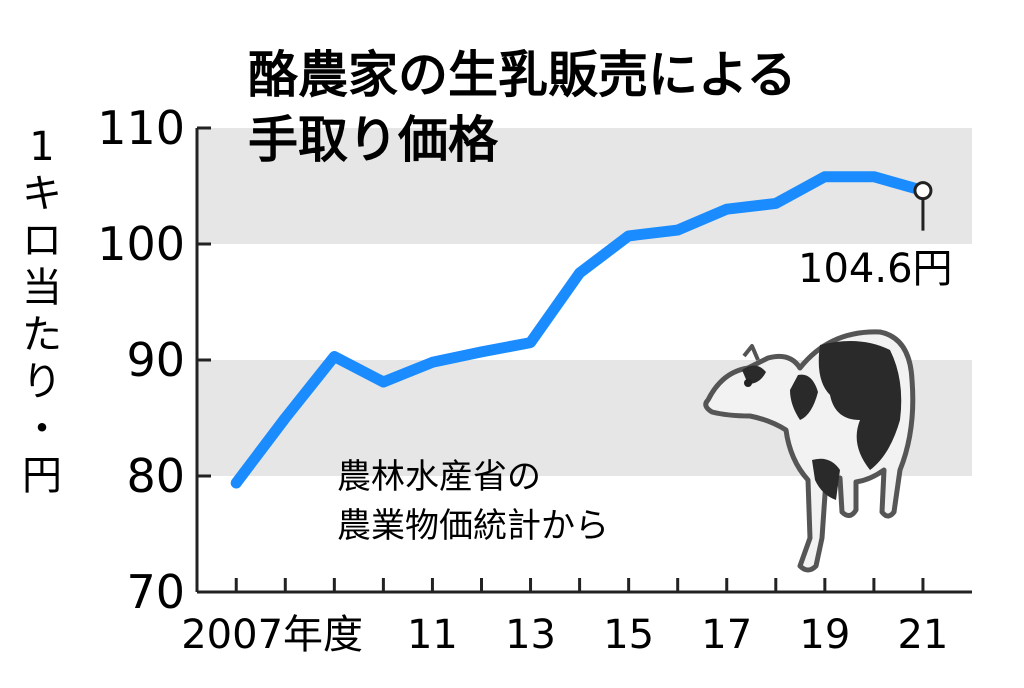 The width and height of the screenshot is (1024, 688). I want to click on x-tick-label: 11, so click(432, 635).